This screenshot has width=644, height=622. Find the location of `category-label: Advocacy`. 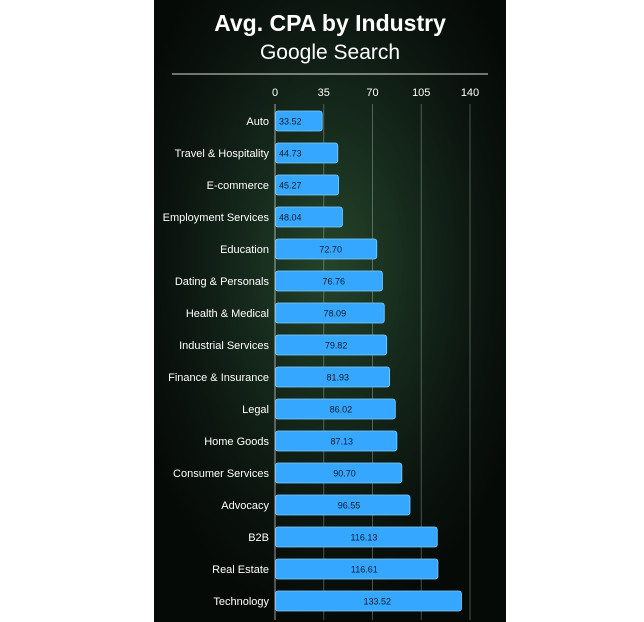

category-label: Advocacy is located at coordinates (245, 506).